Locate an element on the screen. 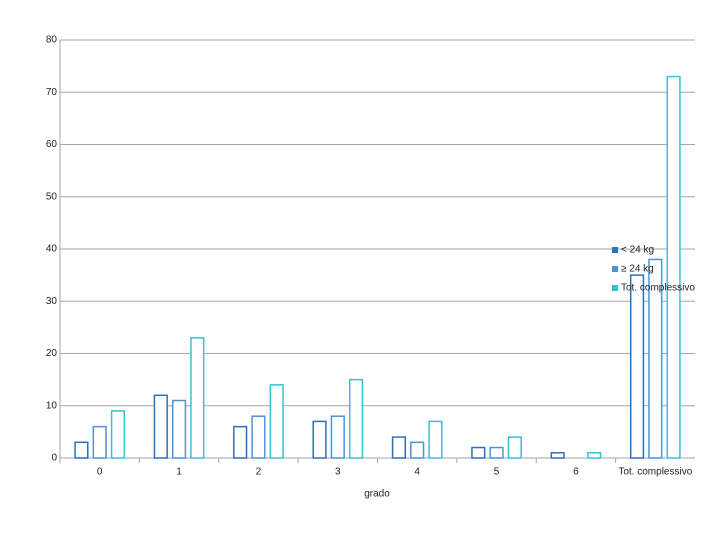  x-tick-label: 5 is located at coordinates (497, 472).